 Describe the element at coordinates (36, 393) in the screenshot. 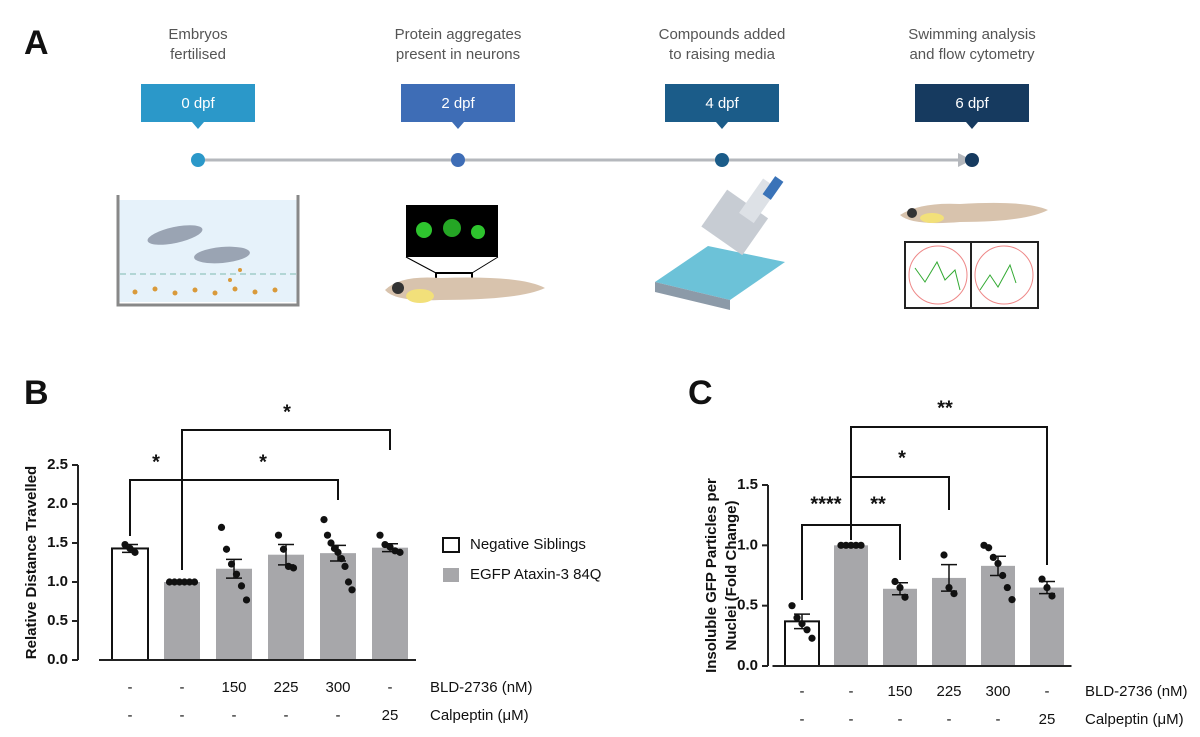

I see `panel-label: B` at that location.